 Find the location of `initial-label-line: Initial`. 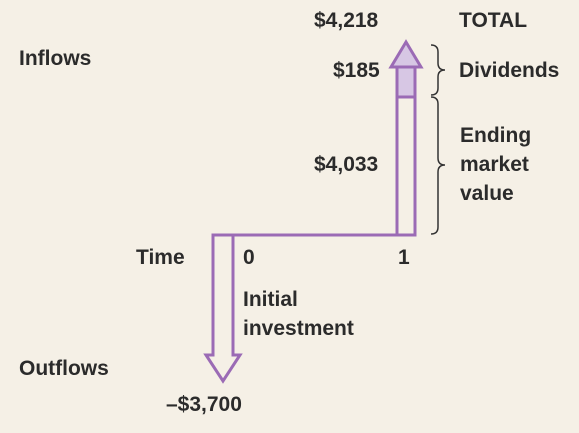

initial-label-line: Initial is located at coordinates (270, 299).